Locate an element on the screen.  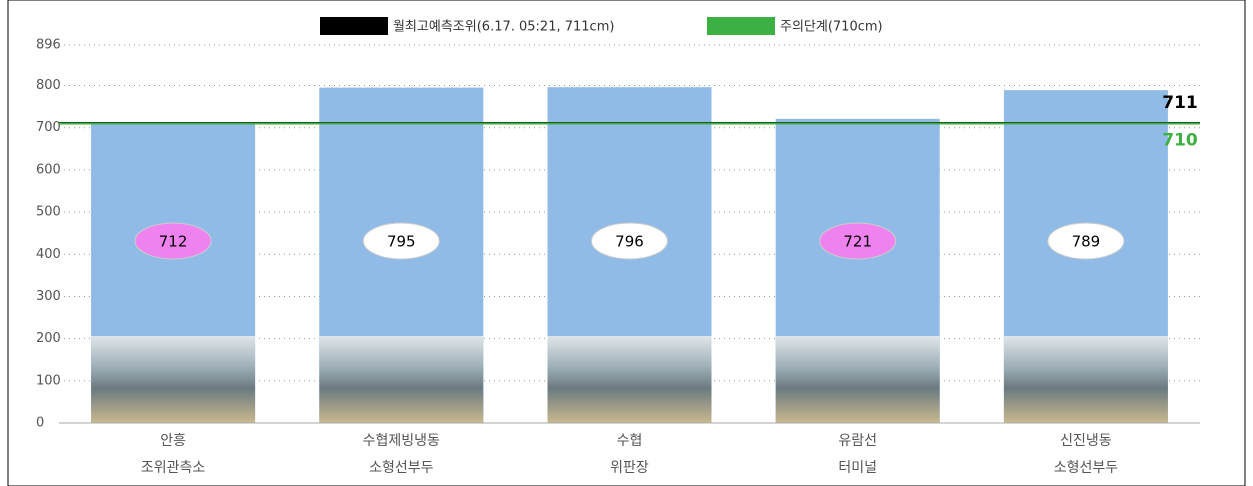
y-tick-label: 400 is located at coordinates (48, 254).